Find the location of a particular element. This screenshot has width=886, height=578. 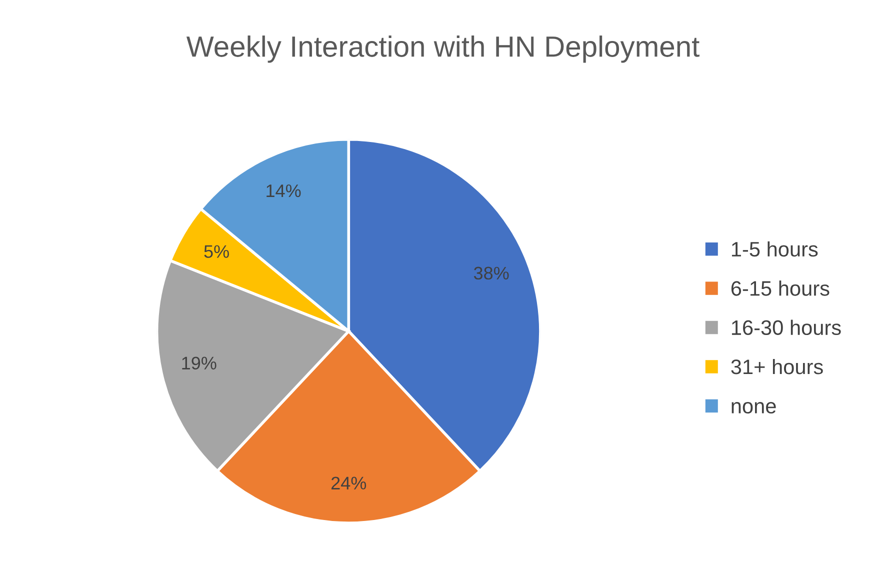

legend-label: 31+ hours is located at coordinates (777, 366).